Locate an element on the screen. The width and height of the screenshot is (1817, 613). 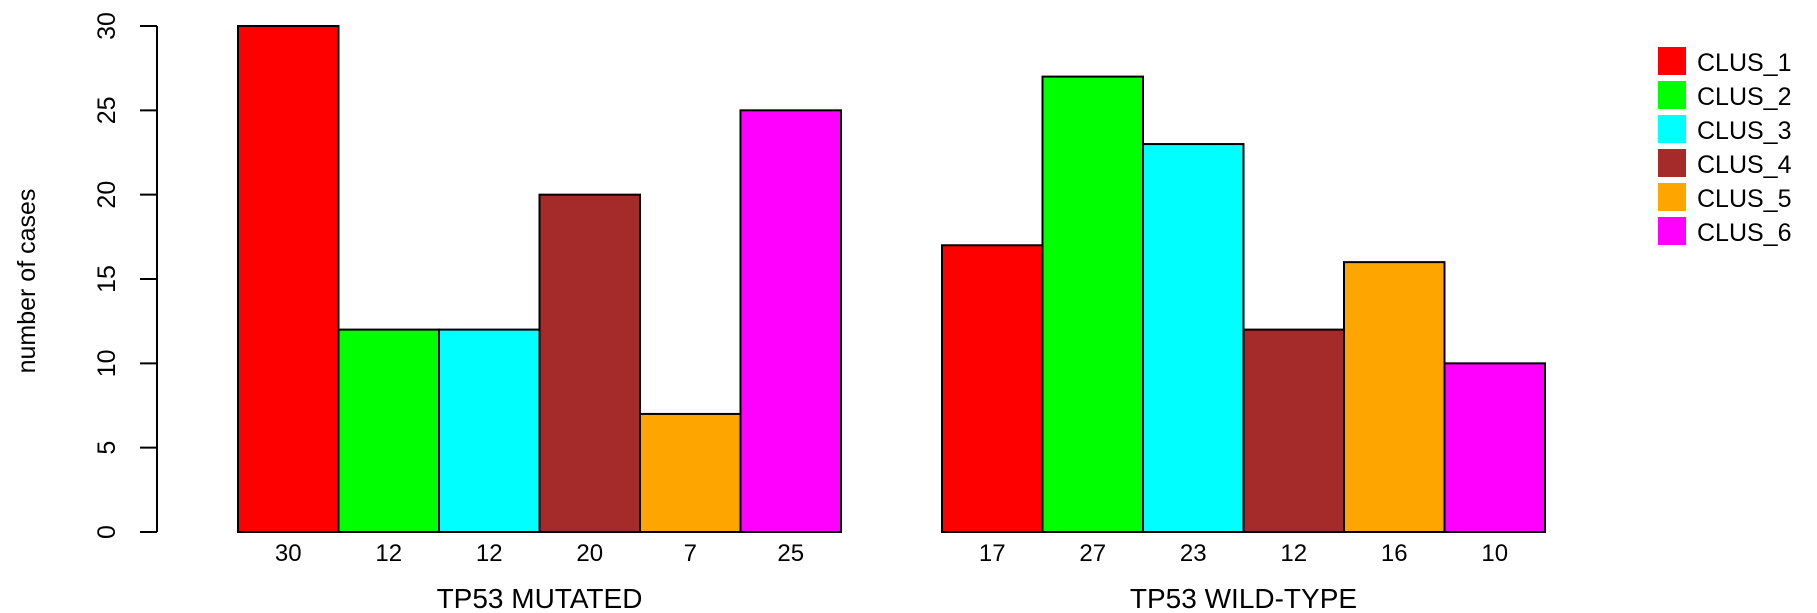
value-labels: 30 12 12 20 7 25 17 27 23 12 16 10 is located at coordinates (891, 553).